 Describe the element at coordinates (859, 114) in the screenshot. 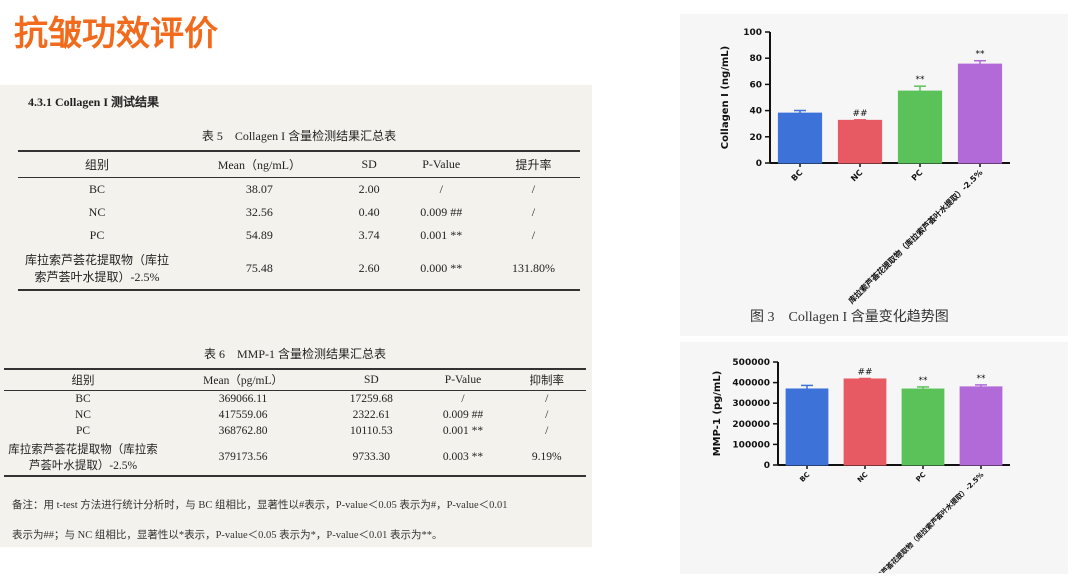

I see `significance-label: ##` at that location.